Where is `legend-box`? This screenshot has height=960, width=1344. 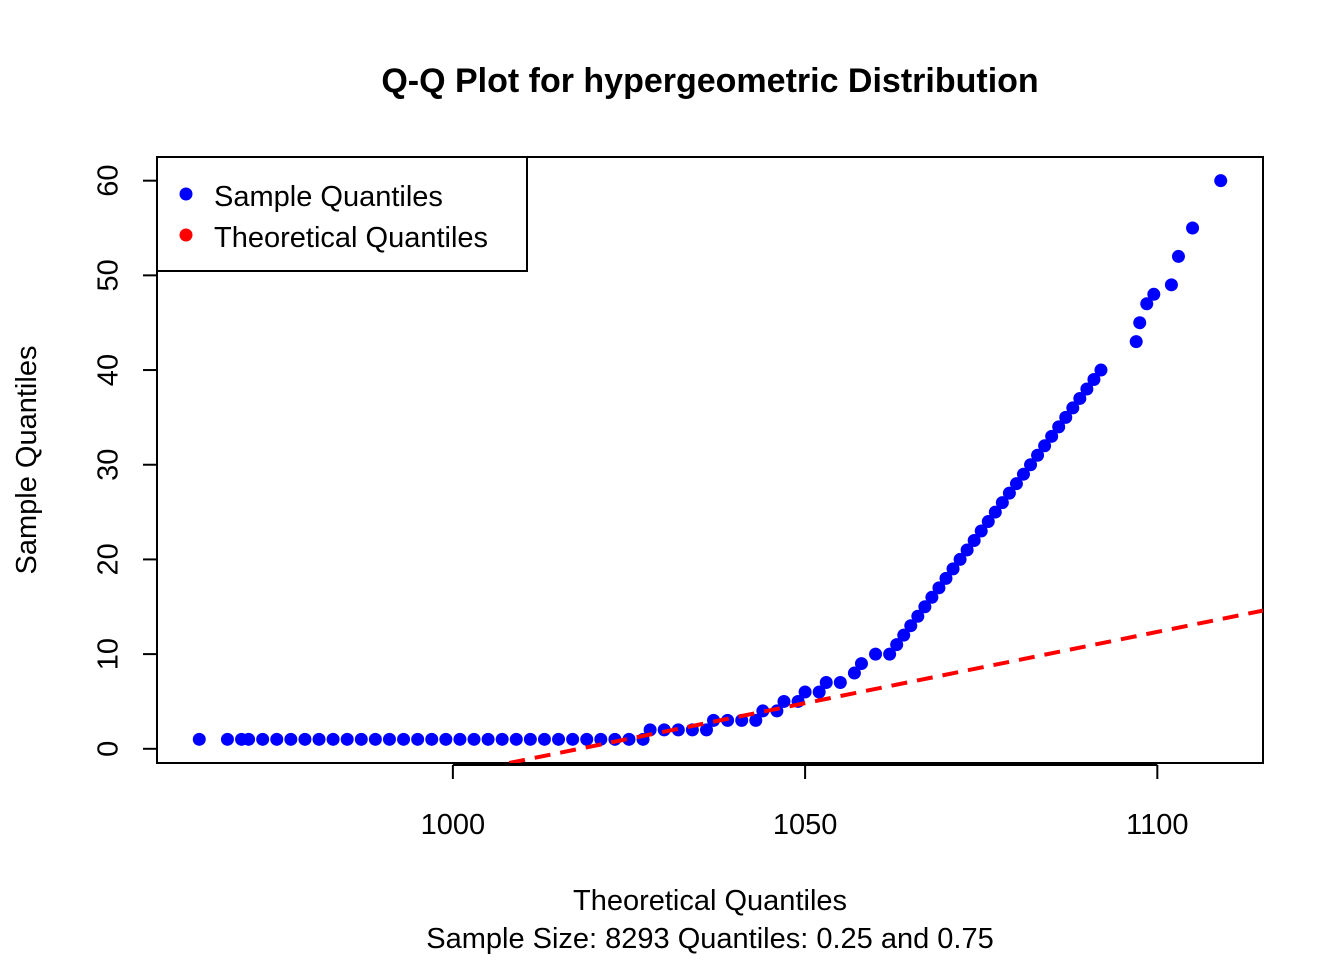 legend-box is located at coordinates (342, 214).